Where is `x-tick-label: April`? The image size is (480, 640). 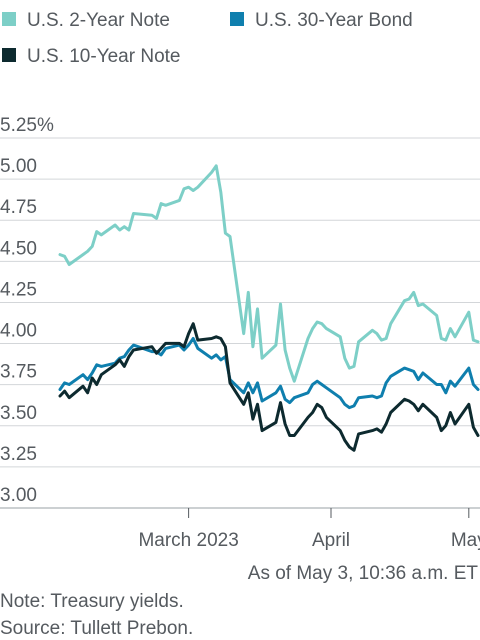
x-tick-label: April is located at coordinates (331, 540).